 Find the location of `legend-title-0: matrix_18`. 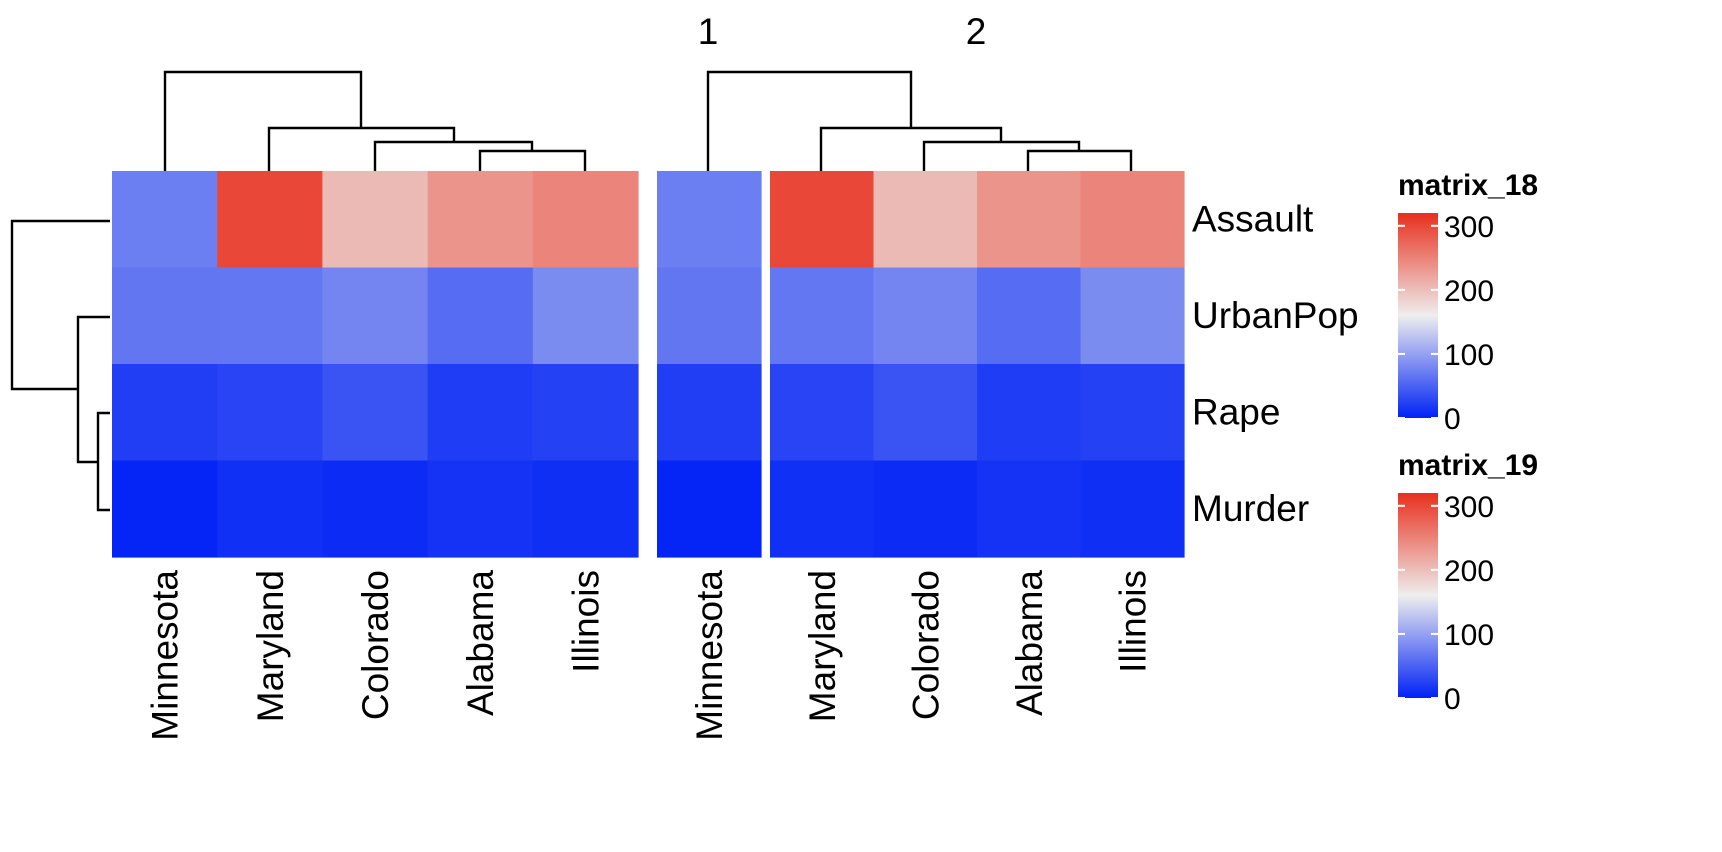

legend-title-0: matrix_18 is located at coordinates (1468, 185).